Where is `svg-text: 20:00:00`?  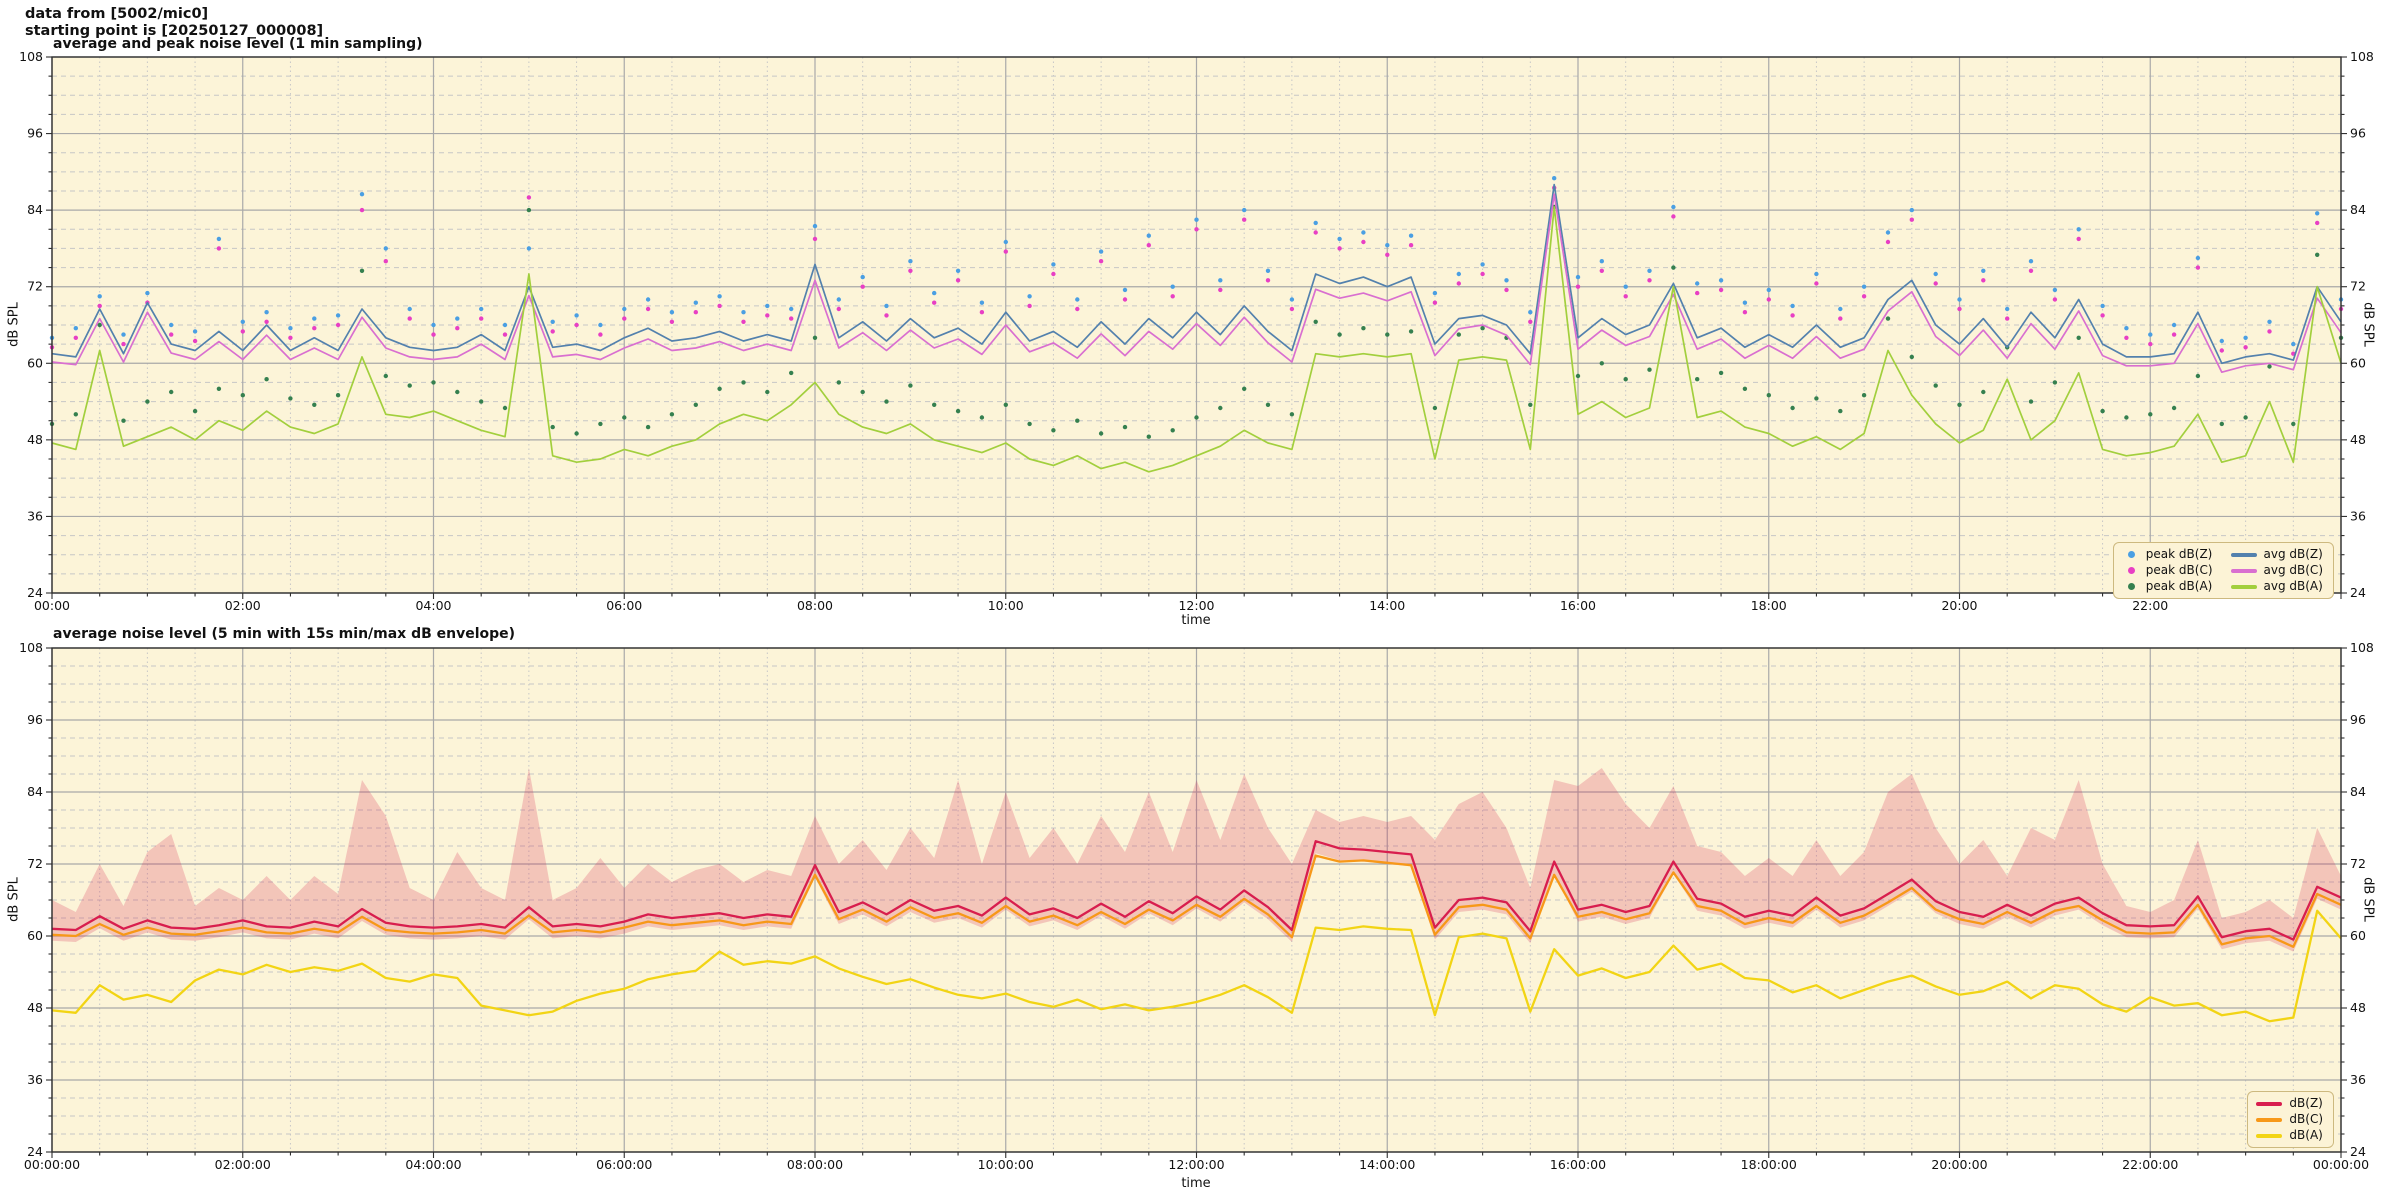
svg-text: 20:00:00 is located at coordinates (1959, 1164).